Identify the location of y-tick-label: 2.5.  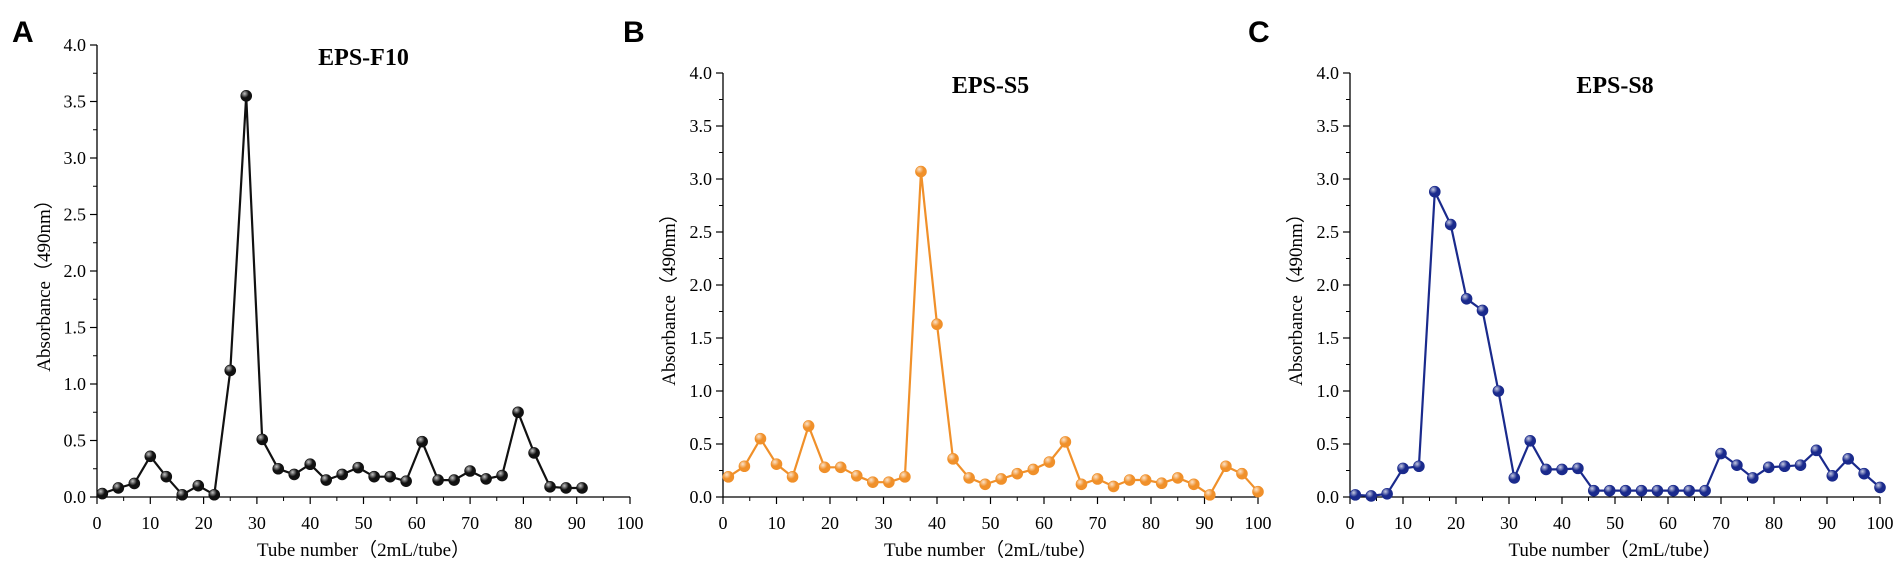
(1328, 232).